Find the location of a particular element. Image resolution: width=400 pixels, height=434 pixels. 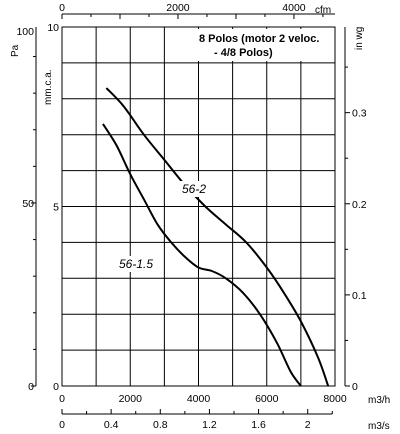

note-line-2: - 4/8 Polos) is located at coordinates (243, 53).